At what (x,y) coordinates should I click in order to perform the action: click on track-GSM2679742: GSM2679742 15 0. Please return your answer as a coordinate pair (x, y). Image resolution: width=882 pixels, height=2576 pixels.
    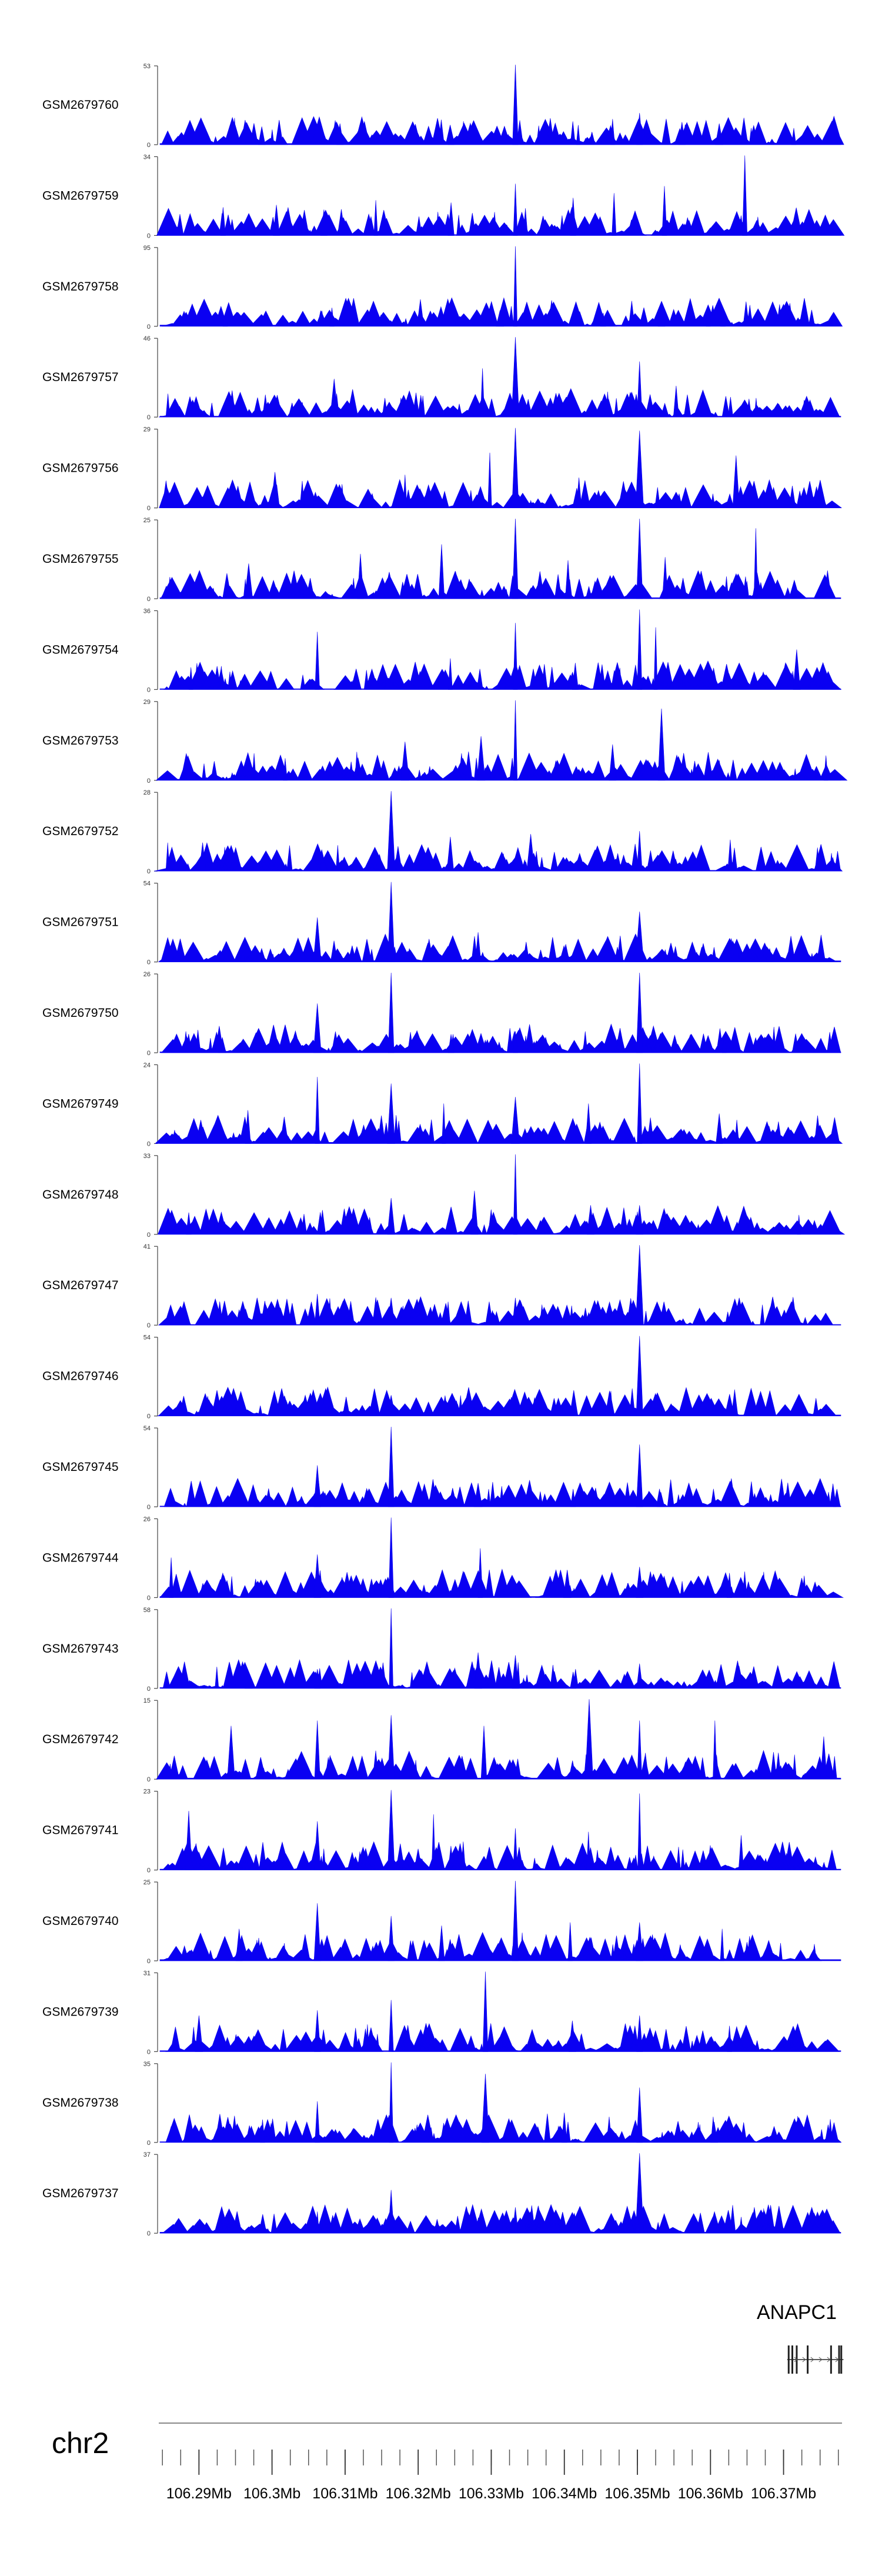
    Looking at the image, I should click on (441, 1740).